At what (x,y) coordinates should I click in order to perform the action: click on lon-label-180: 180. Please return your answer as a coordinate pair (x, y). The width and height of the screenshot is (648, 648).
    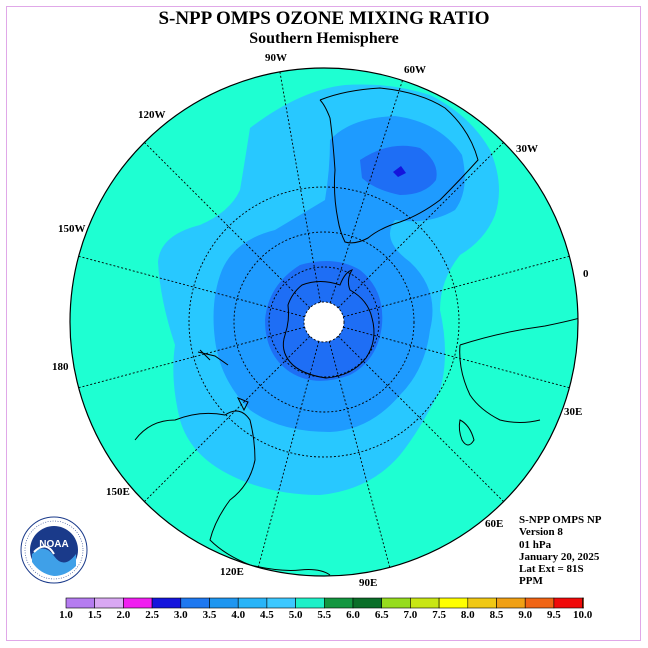
    Looking at the image, I should click on (60, 367).